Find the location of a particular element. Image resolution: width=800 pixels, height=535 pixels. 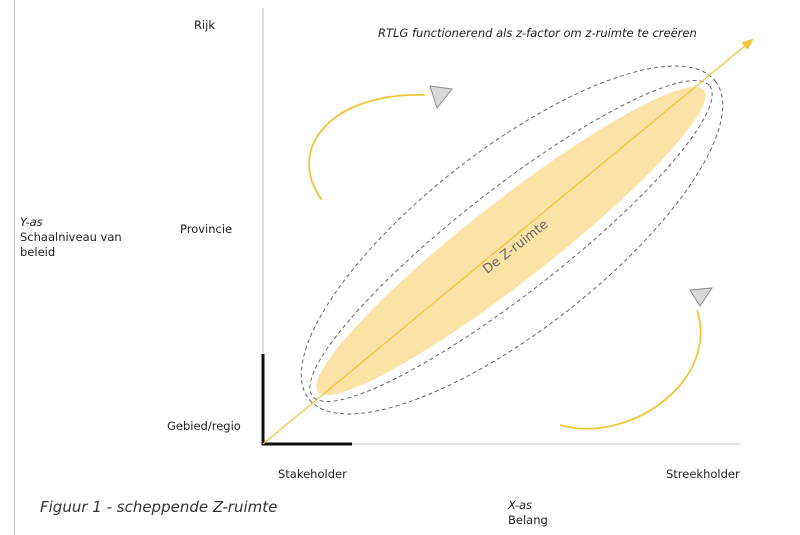

x-axis-description: Belang is located at coordinates (528, 520).